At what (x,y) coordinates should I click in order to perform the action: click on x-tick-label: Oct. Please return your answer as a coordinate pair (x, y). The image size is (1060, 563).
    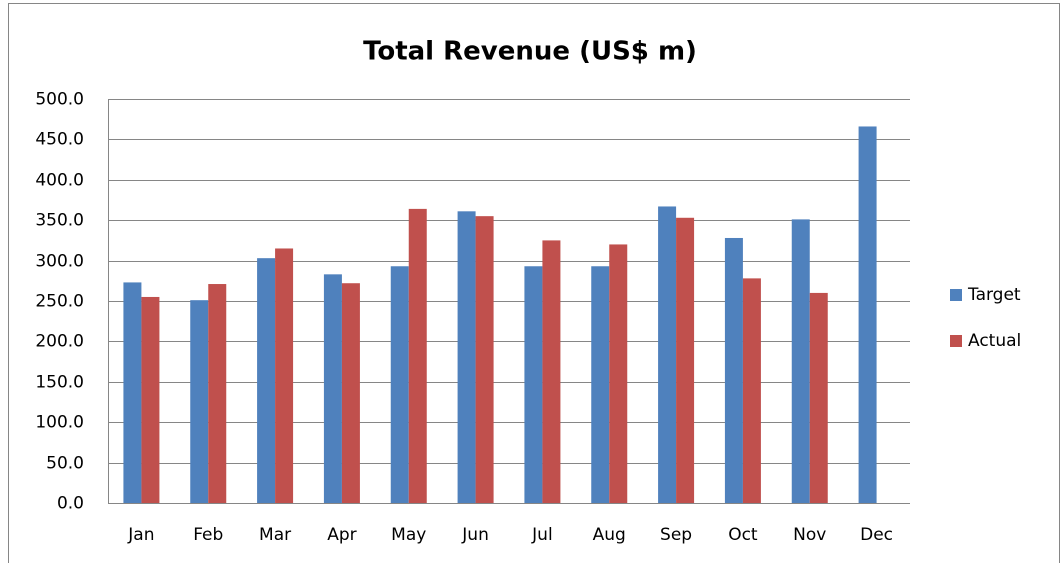
    Looking at the image, I should click on (743, 535).